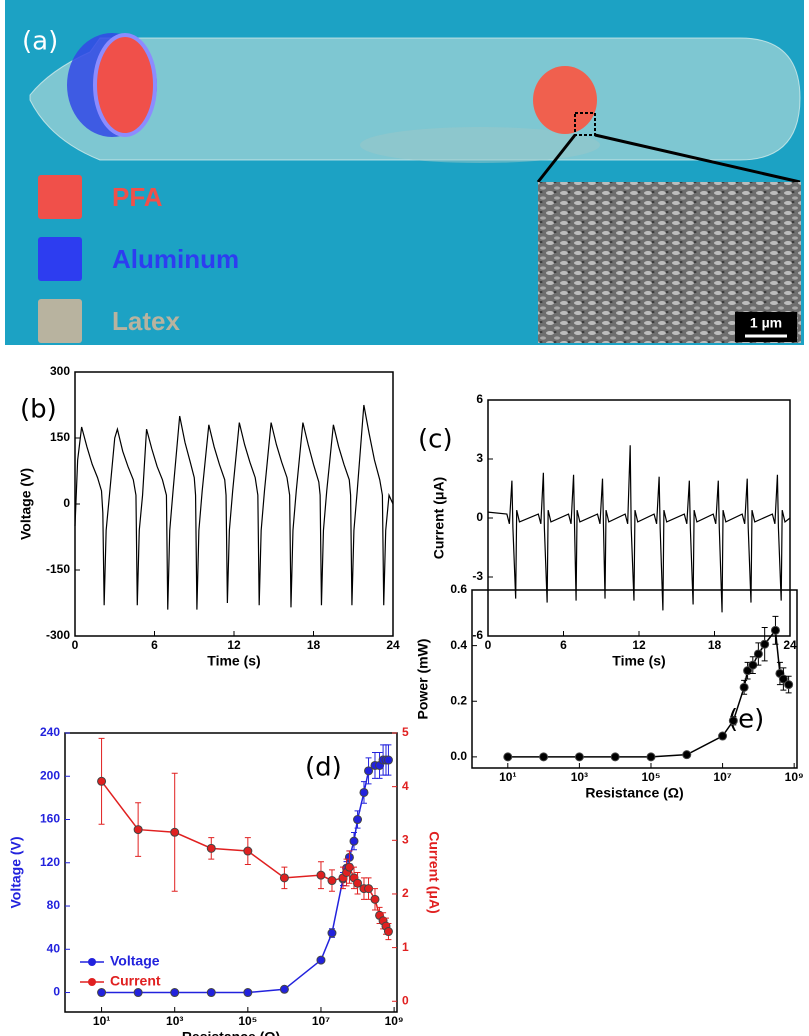 The image size is (809, 1036). I want to click on y-tick-label: 0.2, so click(458, 700).